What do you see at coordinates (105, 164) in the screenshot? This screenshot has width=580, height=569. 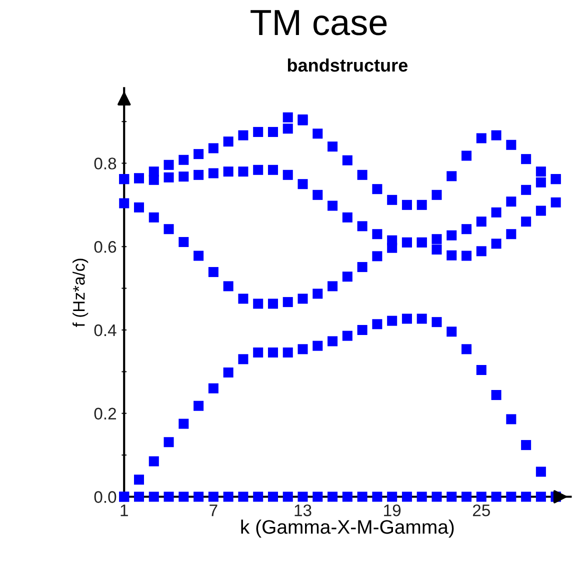 I see `y-tick-label: 0.8` at bounding box center [105, 164].